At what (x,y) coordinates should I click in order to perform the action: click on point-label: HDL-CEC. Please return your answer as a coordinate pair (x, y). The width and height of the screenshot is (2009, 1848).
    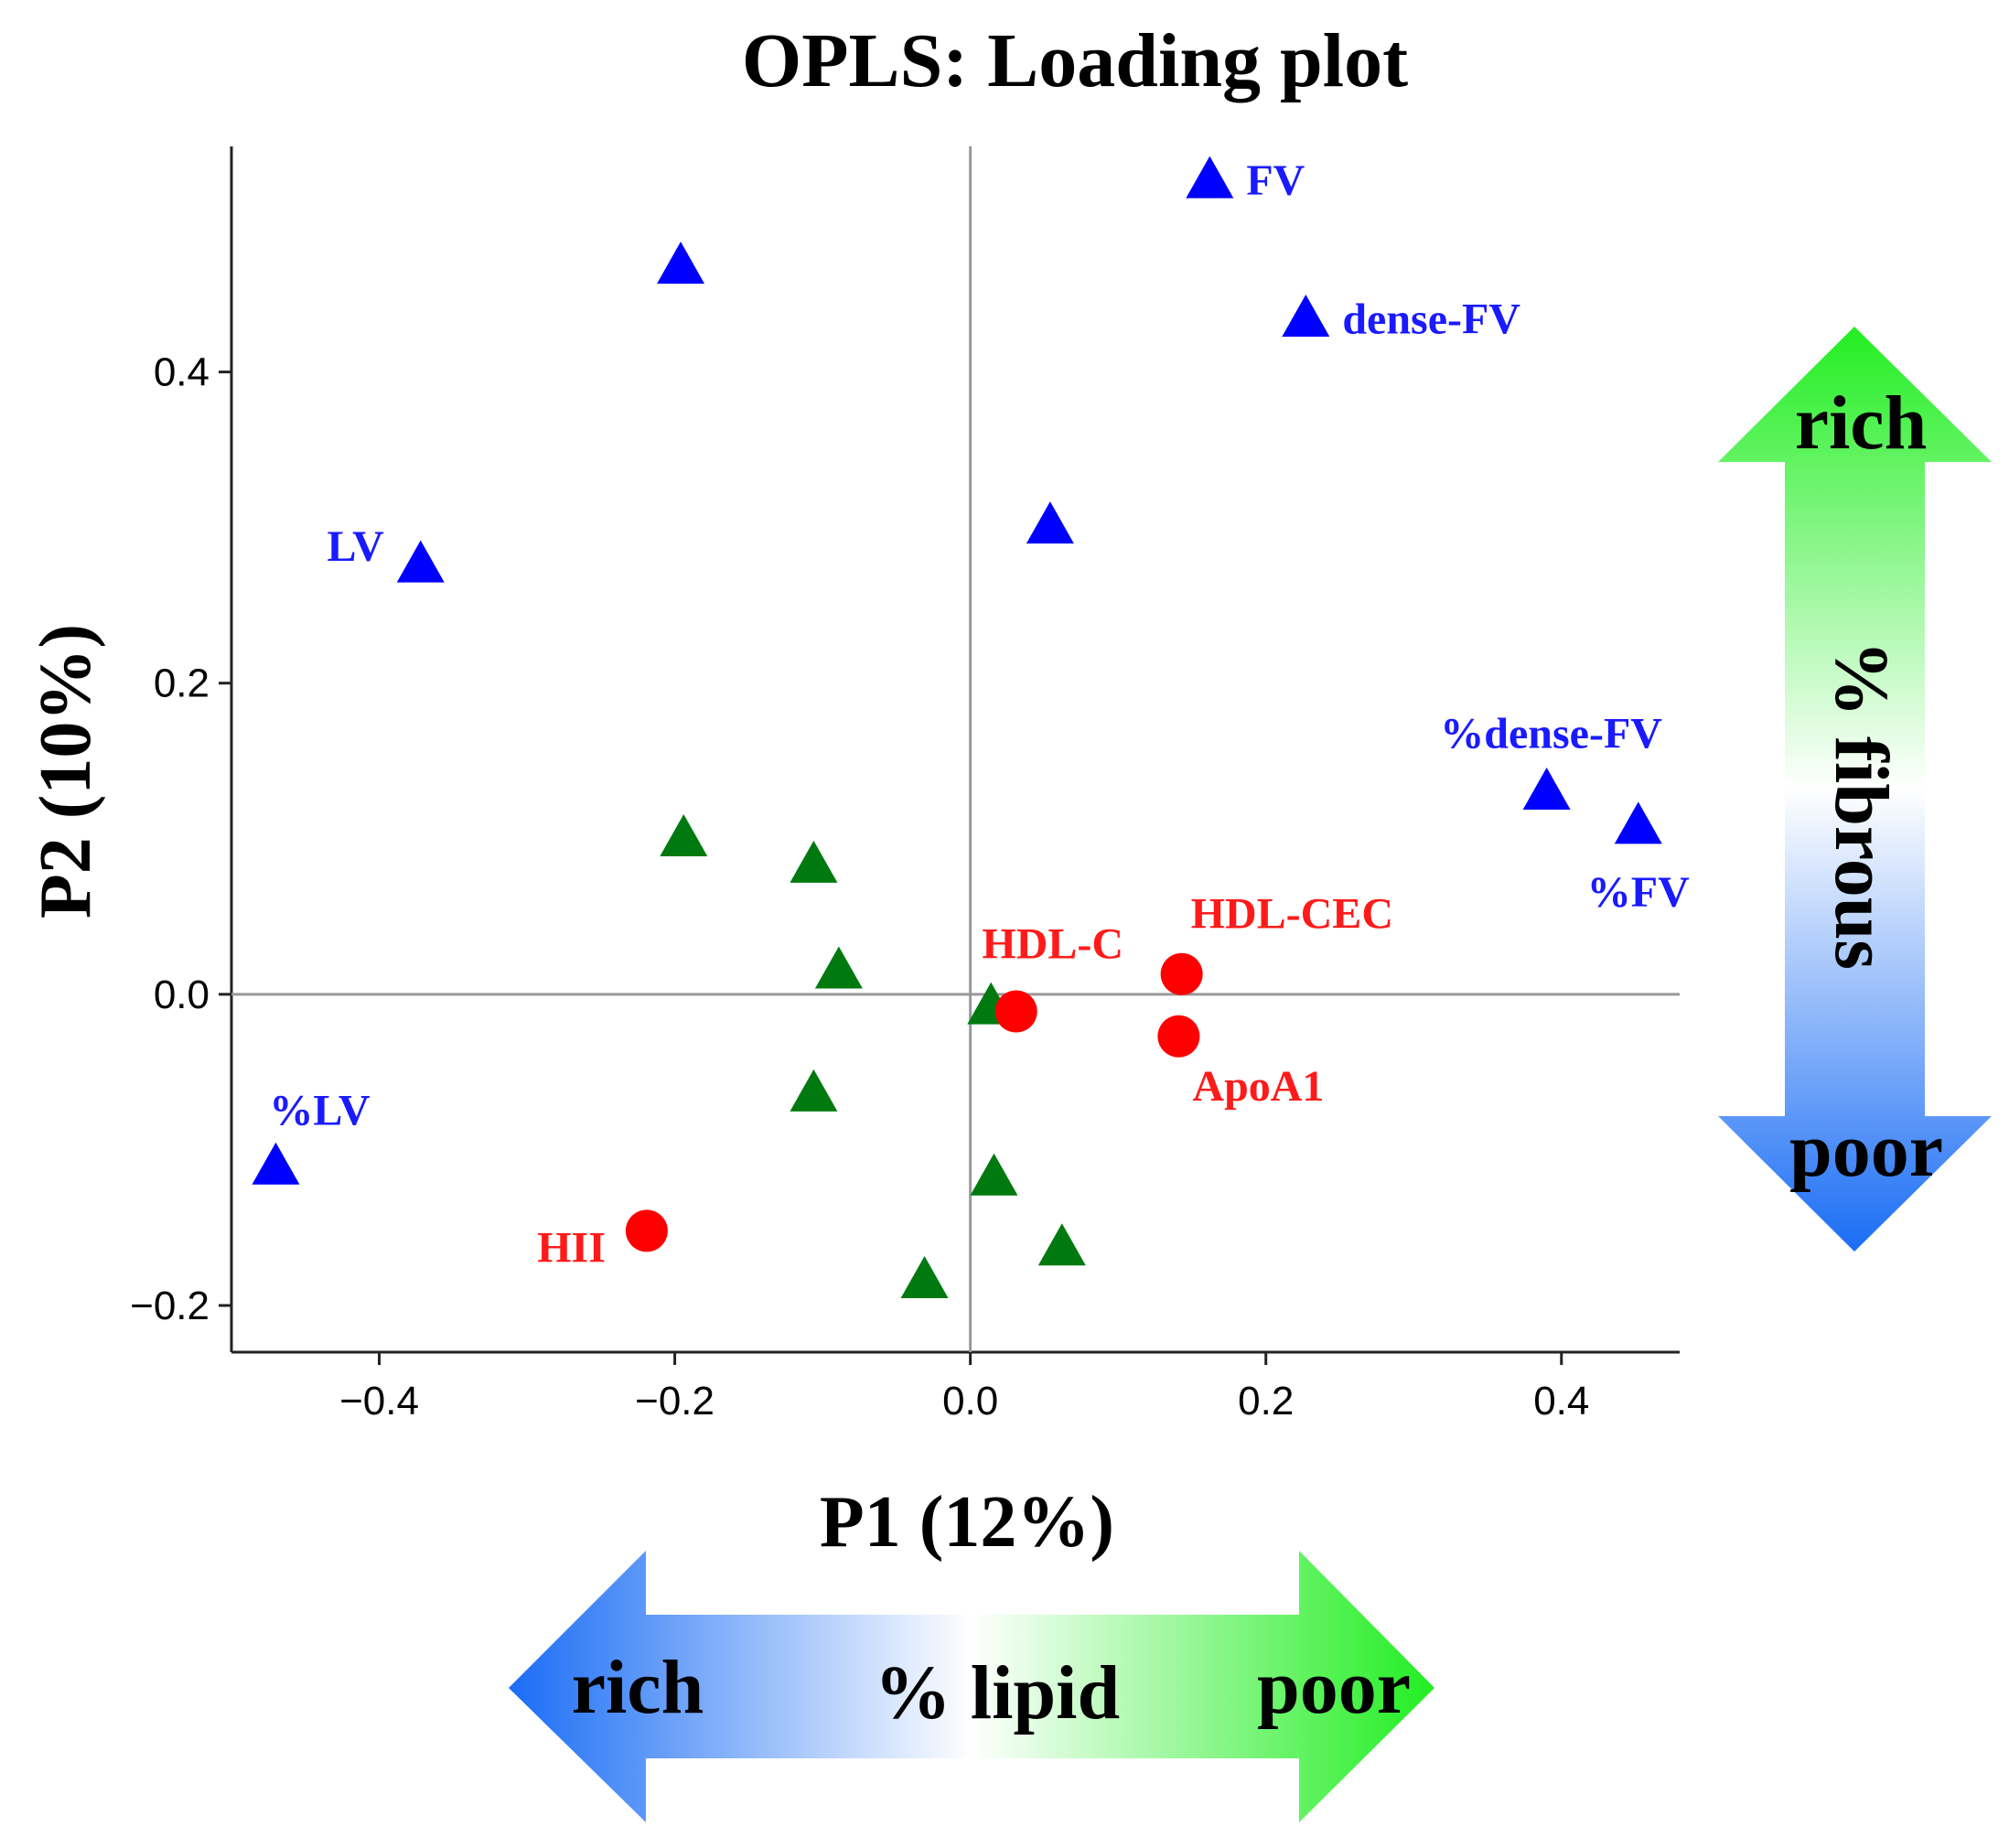
    Looking at the image, I should click on (1292, 915).